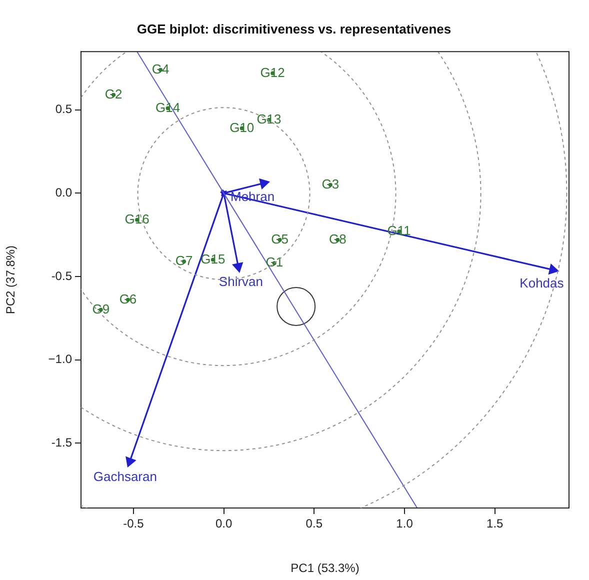  What do you see at coordinates (125, 476) in the screenshot?
I see `series-label: Gachsaran` at bounding box center [125, 476].